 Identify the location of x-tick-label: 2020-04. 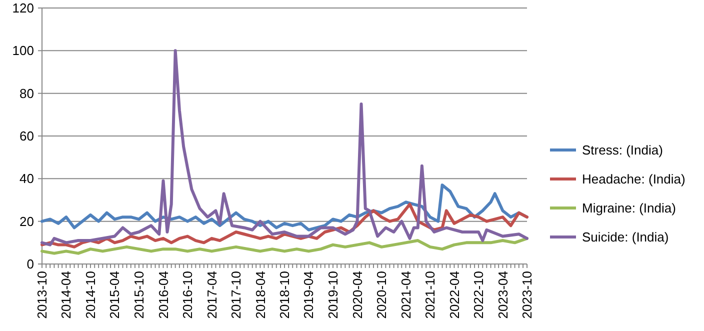
(357, 295).